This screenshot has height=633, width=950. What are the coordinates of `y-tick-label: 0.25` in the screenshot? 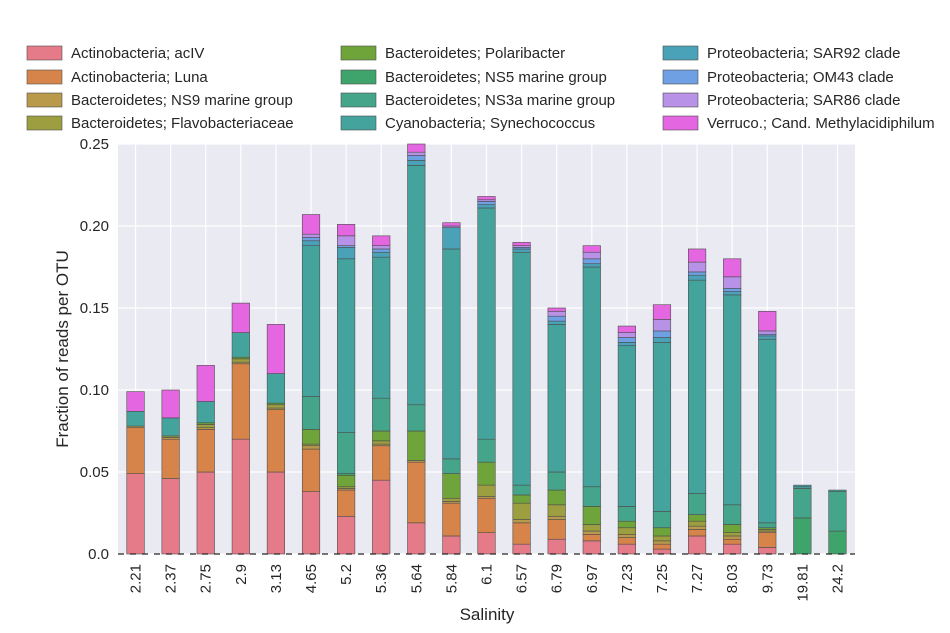 It's located at (94, 144).